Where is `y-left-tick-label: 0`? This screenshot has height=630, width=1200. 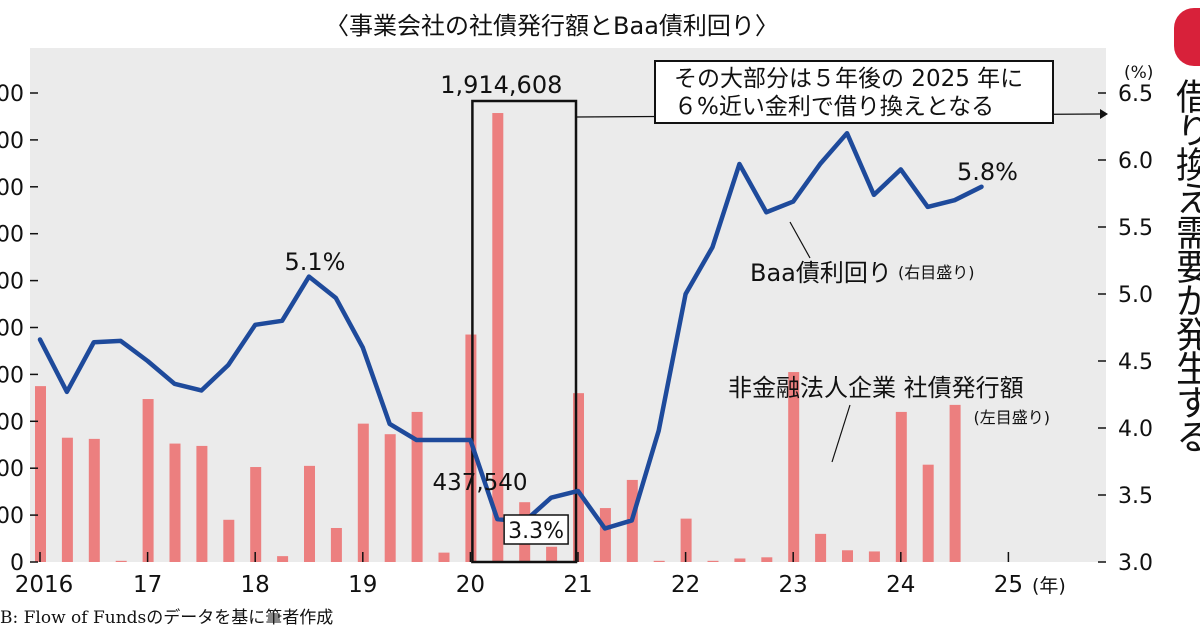 y-left-tick-label: 0 is located at coordinates (17, 563).